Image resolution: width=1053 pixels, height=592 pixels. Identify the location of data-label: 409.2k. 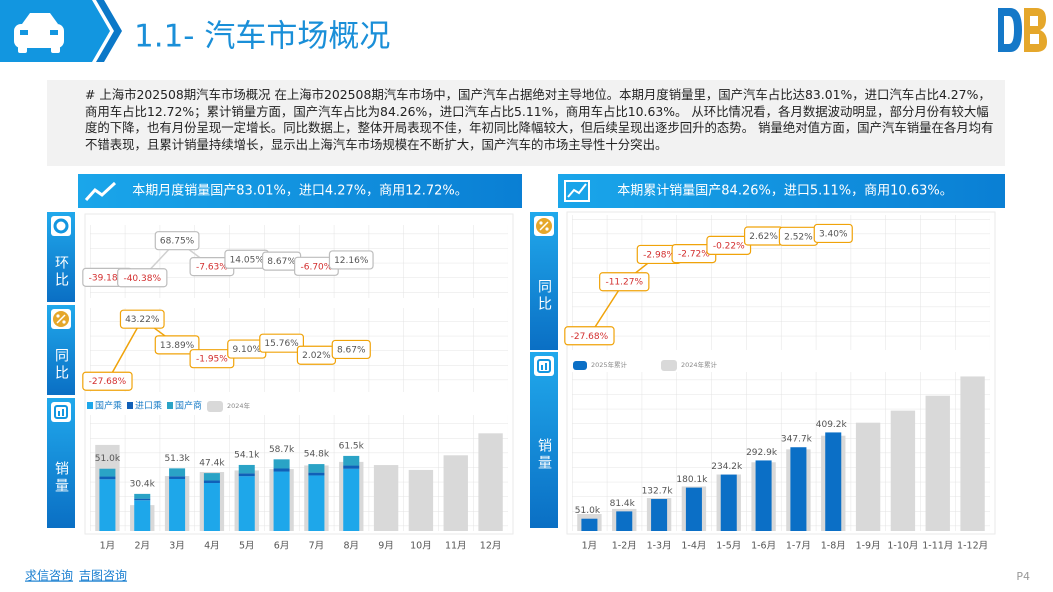
(832, 425).